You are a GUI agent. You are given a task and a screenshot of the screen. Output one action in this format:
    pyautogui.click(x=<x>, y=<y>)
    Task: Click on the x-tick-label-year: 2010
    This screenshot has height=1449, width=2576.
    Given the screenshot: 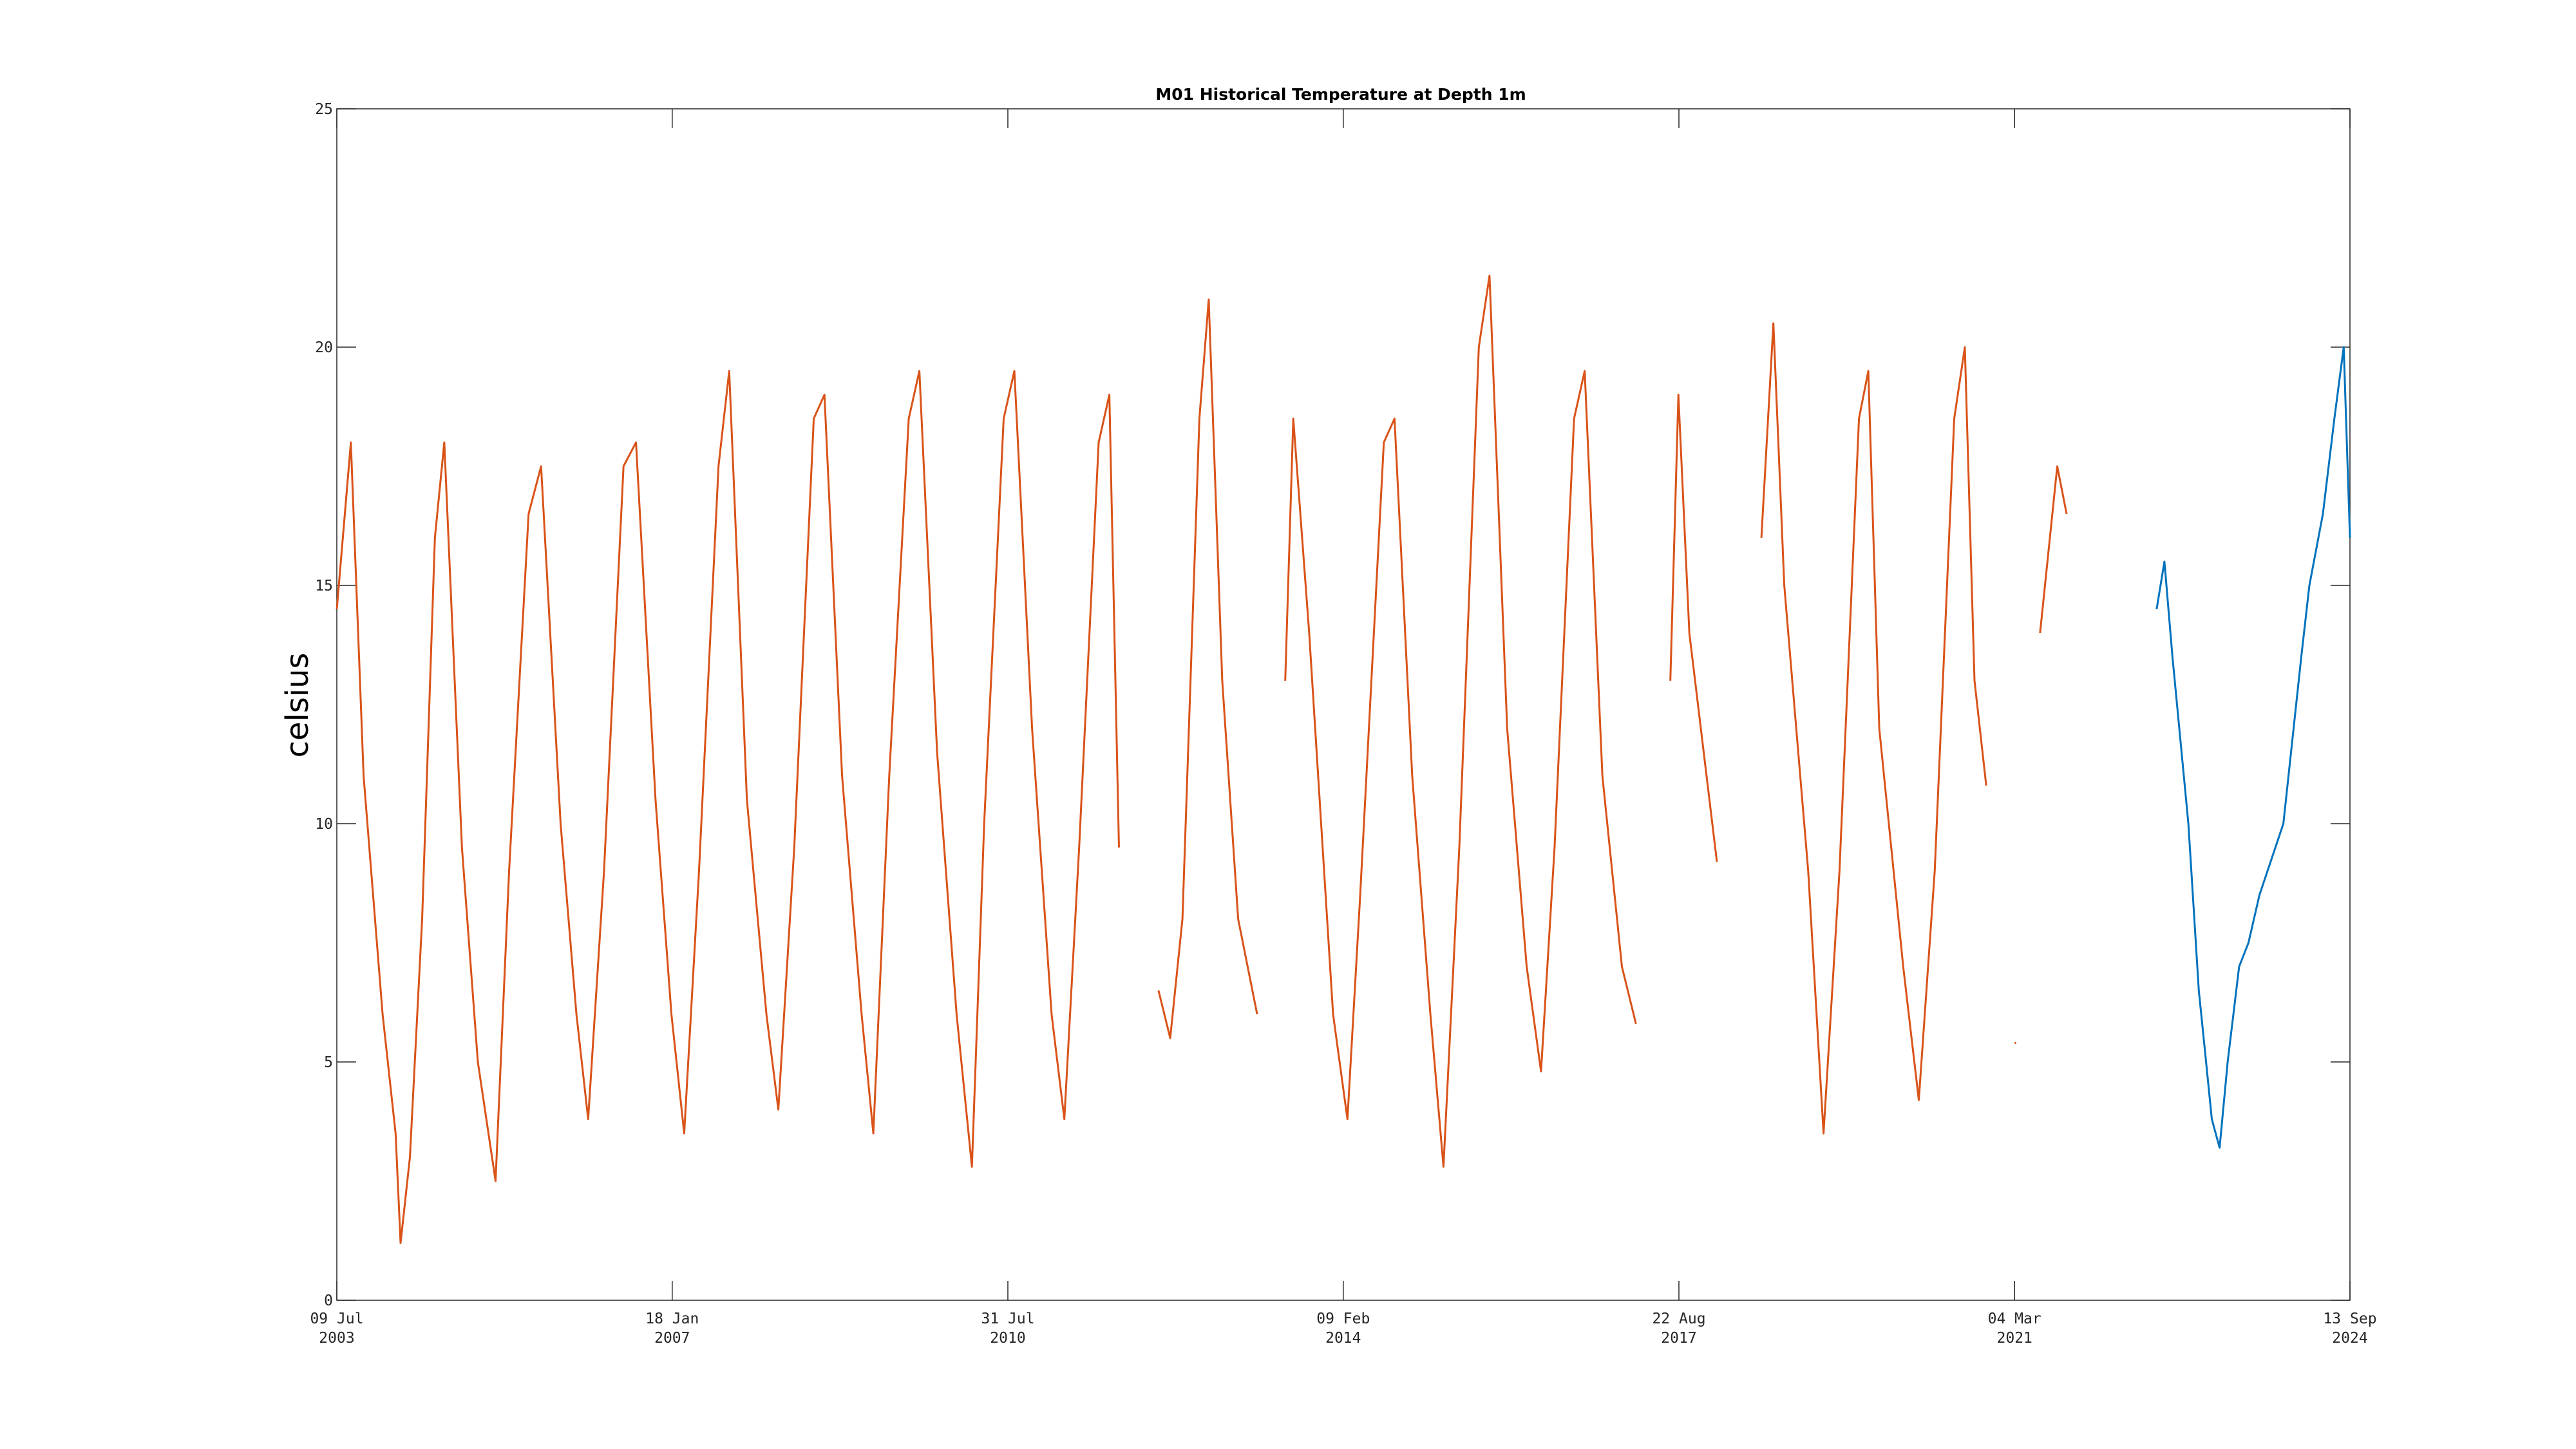 What is the action you would take?
    pyautogui.click(x=1008, y=1339)
    